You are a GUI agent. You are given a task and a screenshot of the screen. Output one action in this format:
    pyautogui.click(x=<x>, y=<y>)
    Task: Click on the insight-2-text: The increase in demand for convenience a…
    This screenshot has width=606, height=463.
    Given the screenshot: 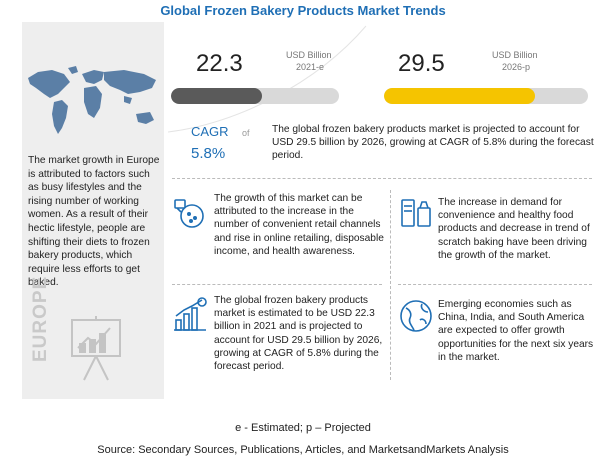 What is the action you would take?
    pyautogui.click(x=514, y=229)
    